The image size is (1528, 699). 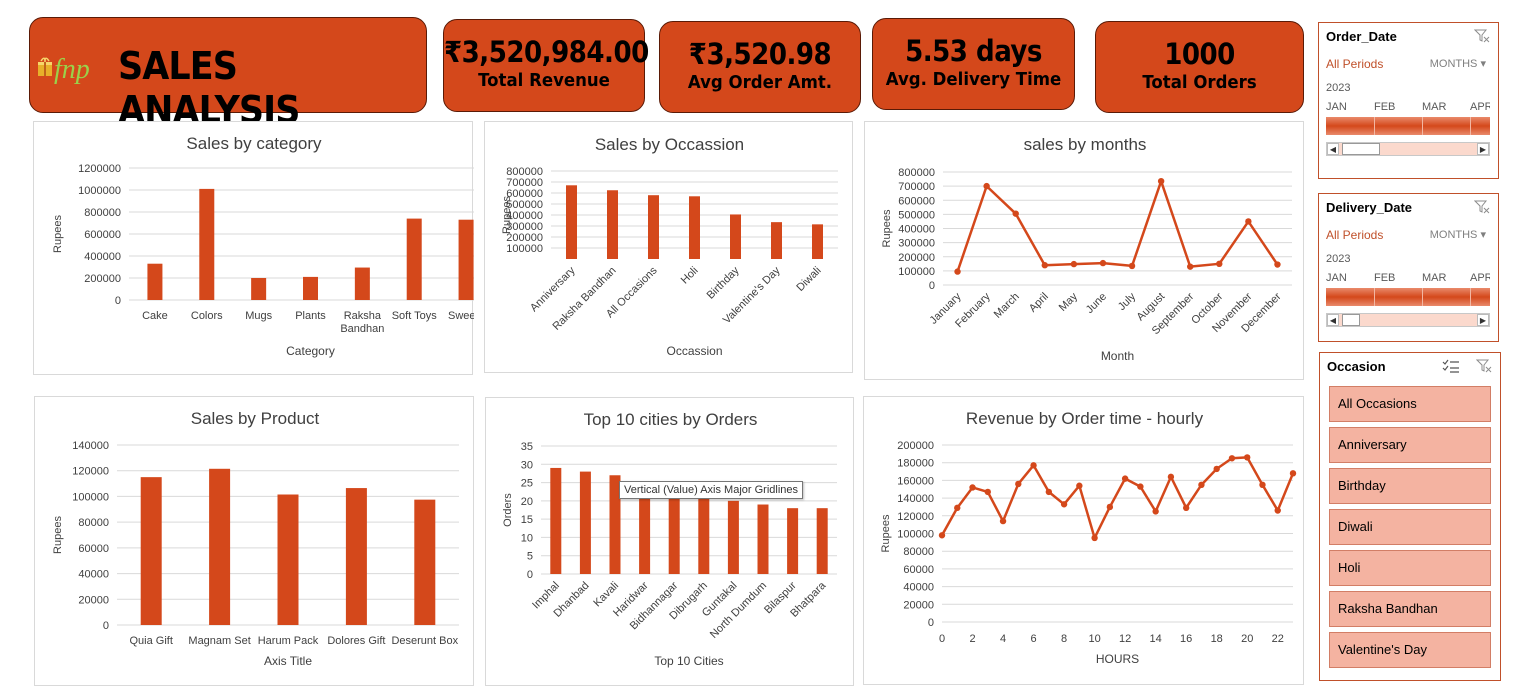 I want to click on x-tick-label: 8, so click(x=1064, y=639).